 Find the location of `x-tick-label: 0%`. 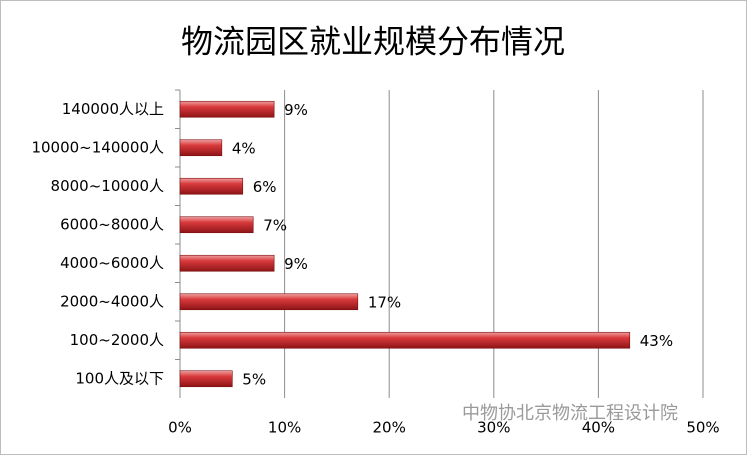

x-tick-label: 0% is located at coordinates (180, 428).